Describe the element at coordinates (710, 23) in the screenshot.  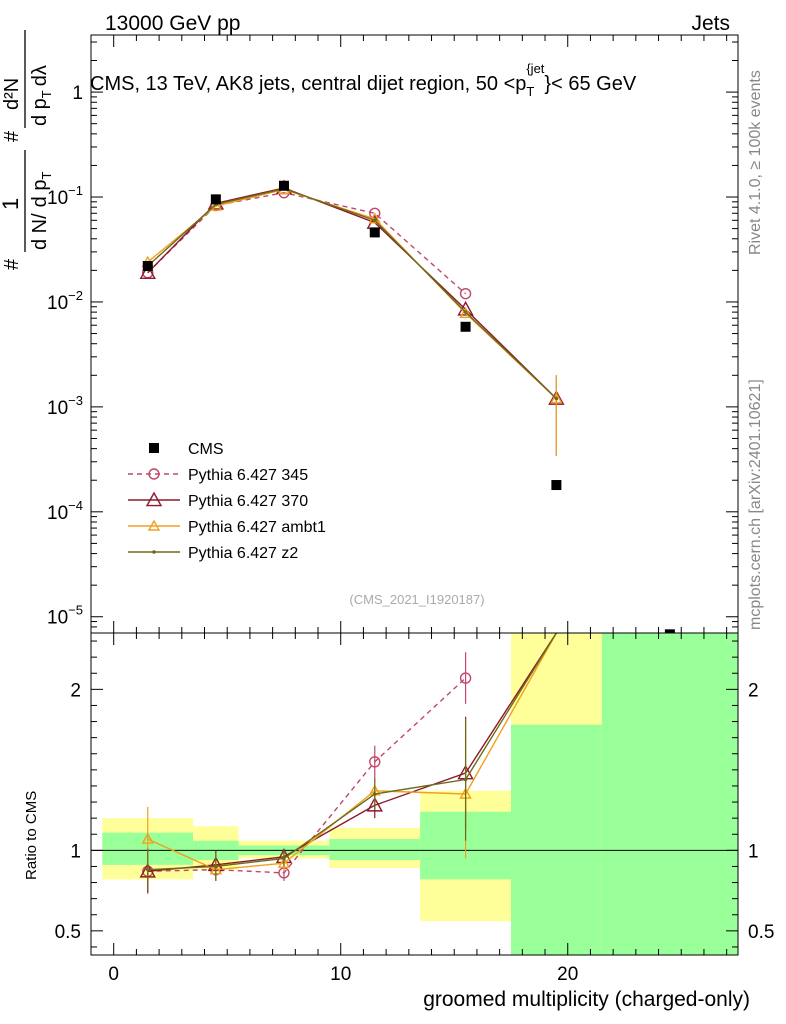
I see `jets-label: Jets` at that location.